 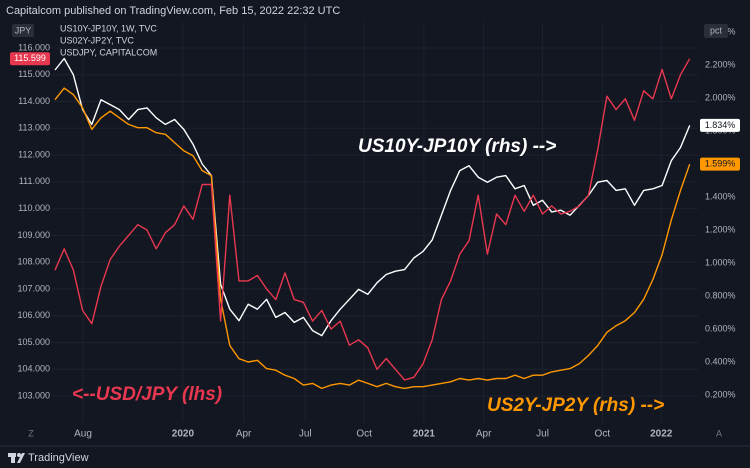 I want to click on left-axis-label-box, so click(x=23, y=30).